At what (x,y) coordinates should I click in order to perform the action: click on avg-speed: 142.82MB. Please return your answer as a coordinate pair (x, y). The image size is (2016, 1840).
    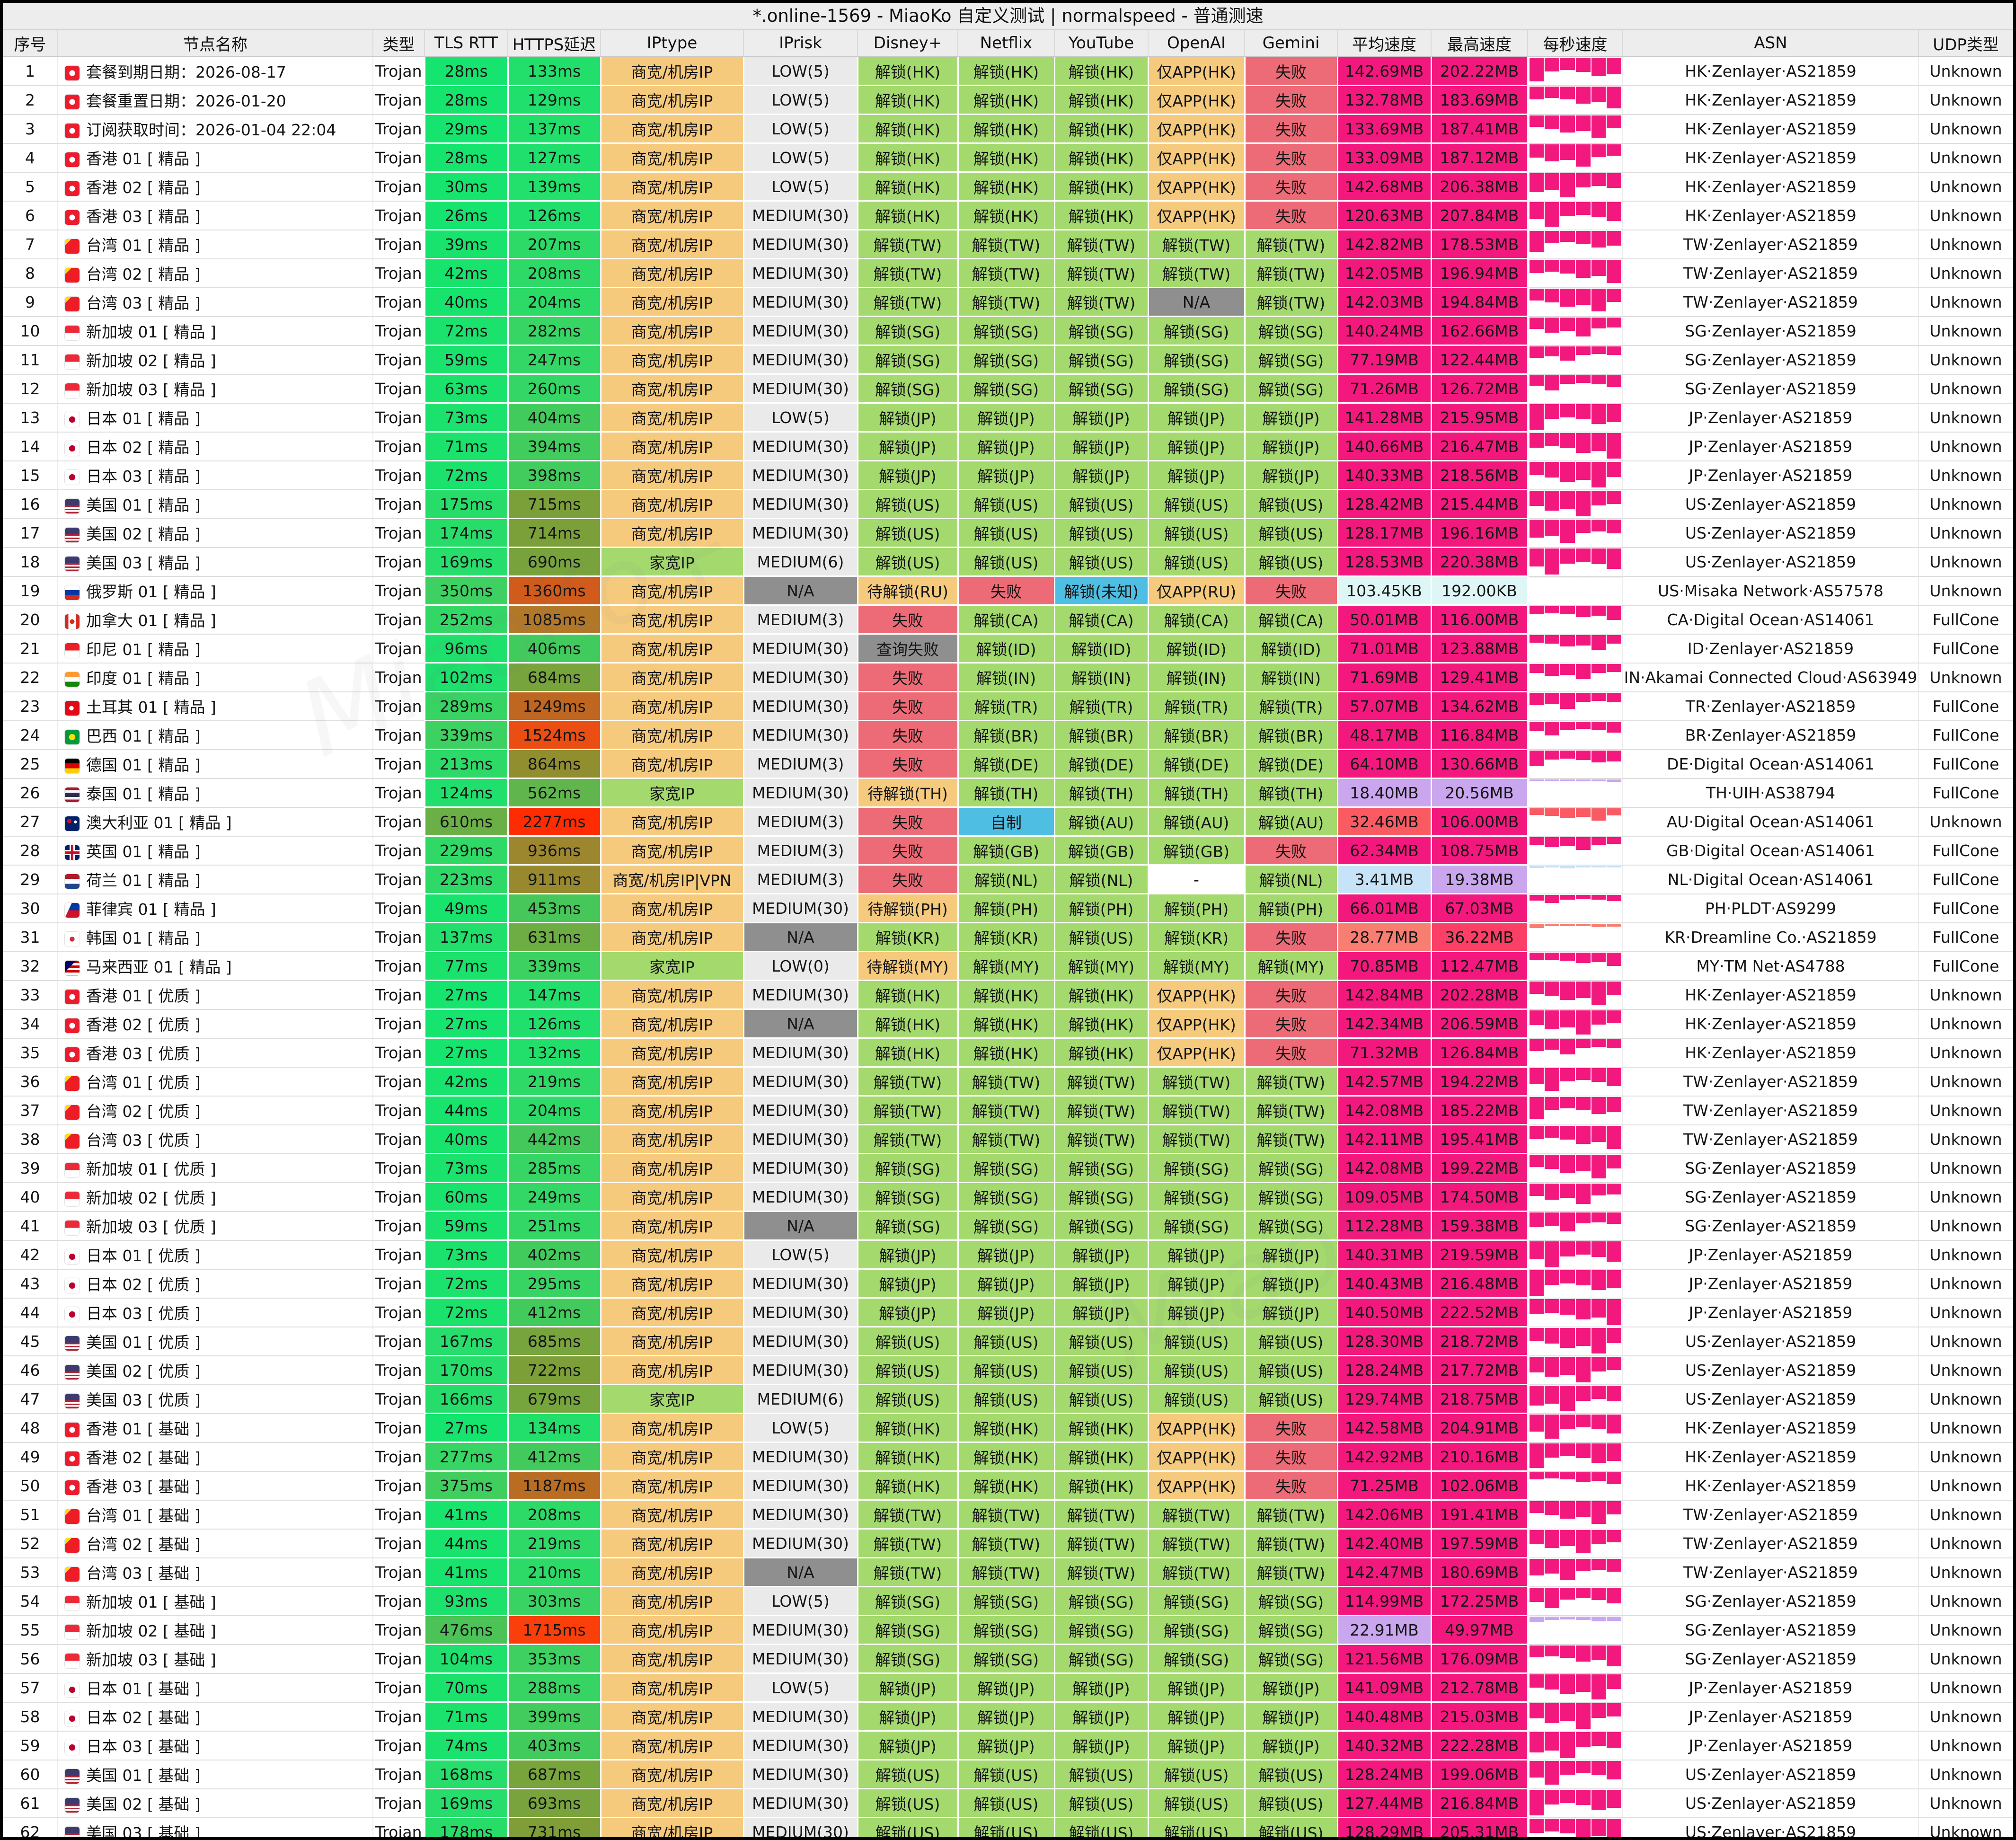
    Looking at the image, I should click on (1384, 244).